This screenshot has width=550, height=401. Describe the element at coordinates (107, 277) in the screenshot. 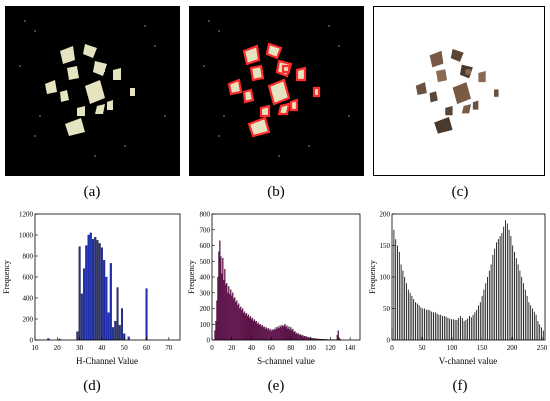

I see `chart-d-frame` at that location.